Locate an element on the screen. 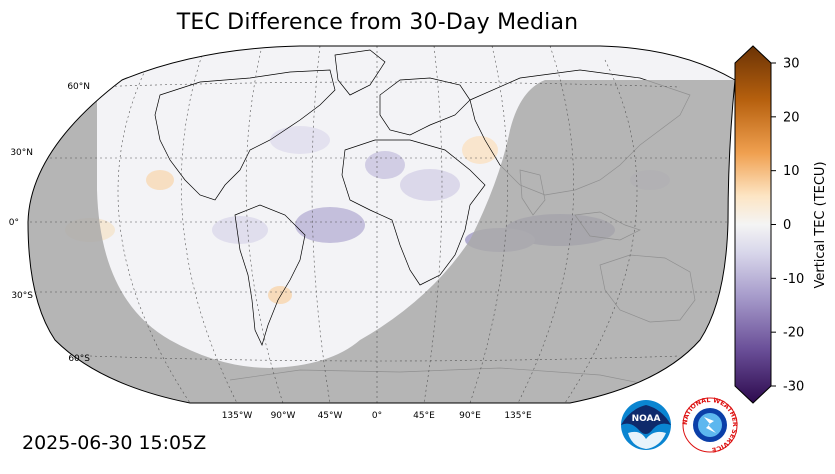 Image resolution: width=835 pixels, height=474 pixels. colorbar-tick-label: -30 is located at coordinates (793, 387).